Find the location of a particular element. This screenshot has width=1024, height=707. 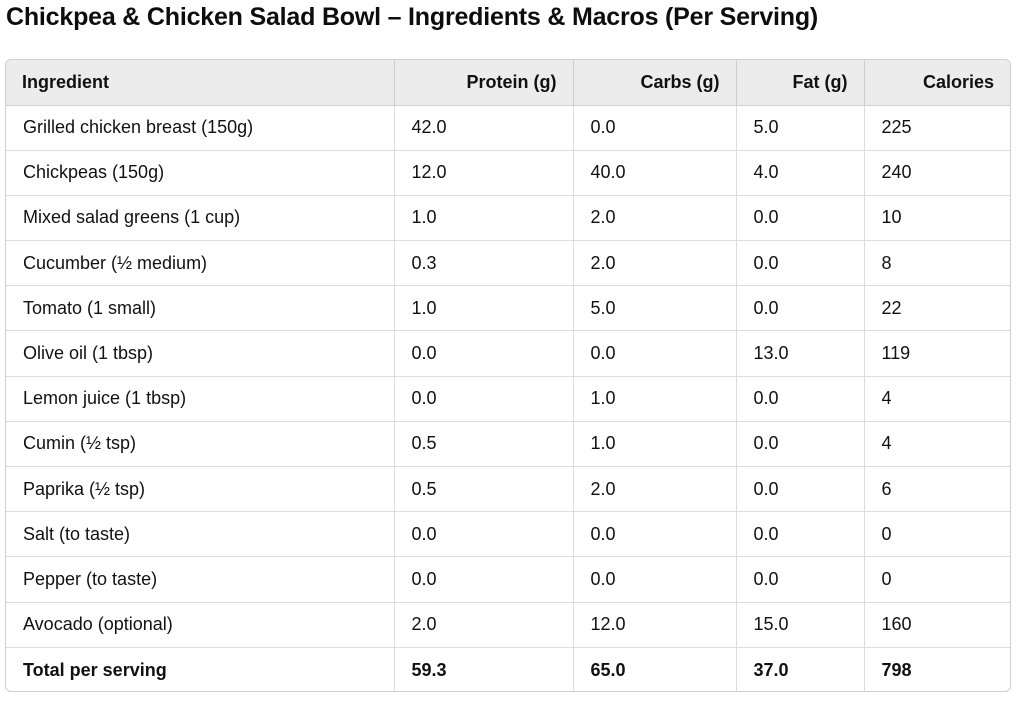

table-row: Olive oil (1 tbsp) 0.0 0.0 13.0 119 is located at coordinates (508, 353).